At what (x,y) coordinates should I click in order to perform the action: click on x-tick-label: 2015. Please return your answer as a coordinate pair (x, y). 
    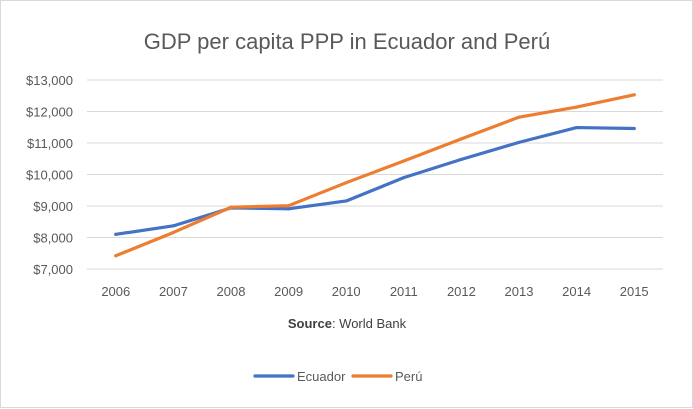
    Looking at the image, I should click on (634, 291).